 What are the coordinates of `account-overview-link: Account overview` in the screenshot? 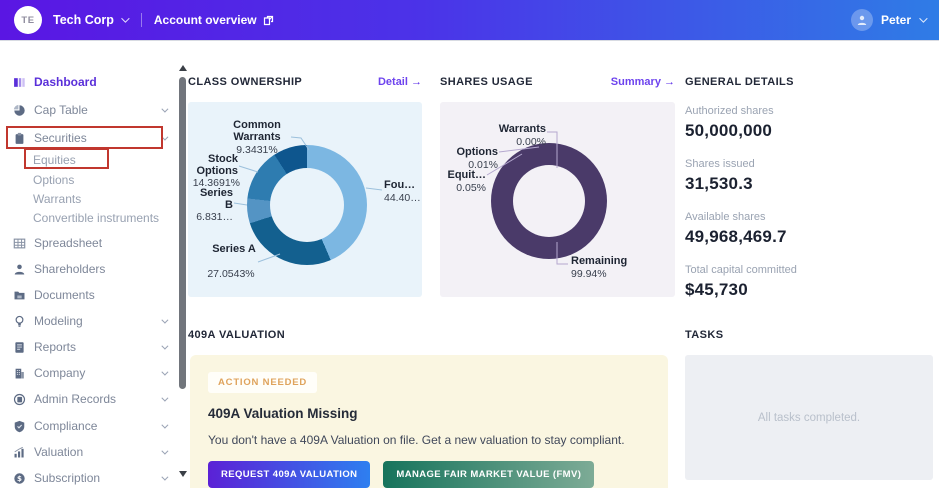 It's located at (205, 20).